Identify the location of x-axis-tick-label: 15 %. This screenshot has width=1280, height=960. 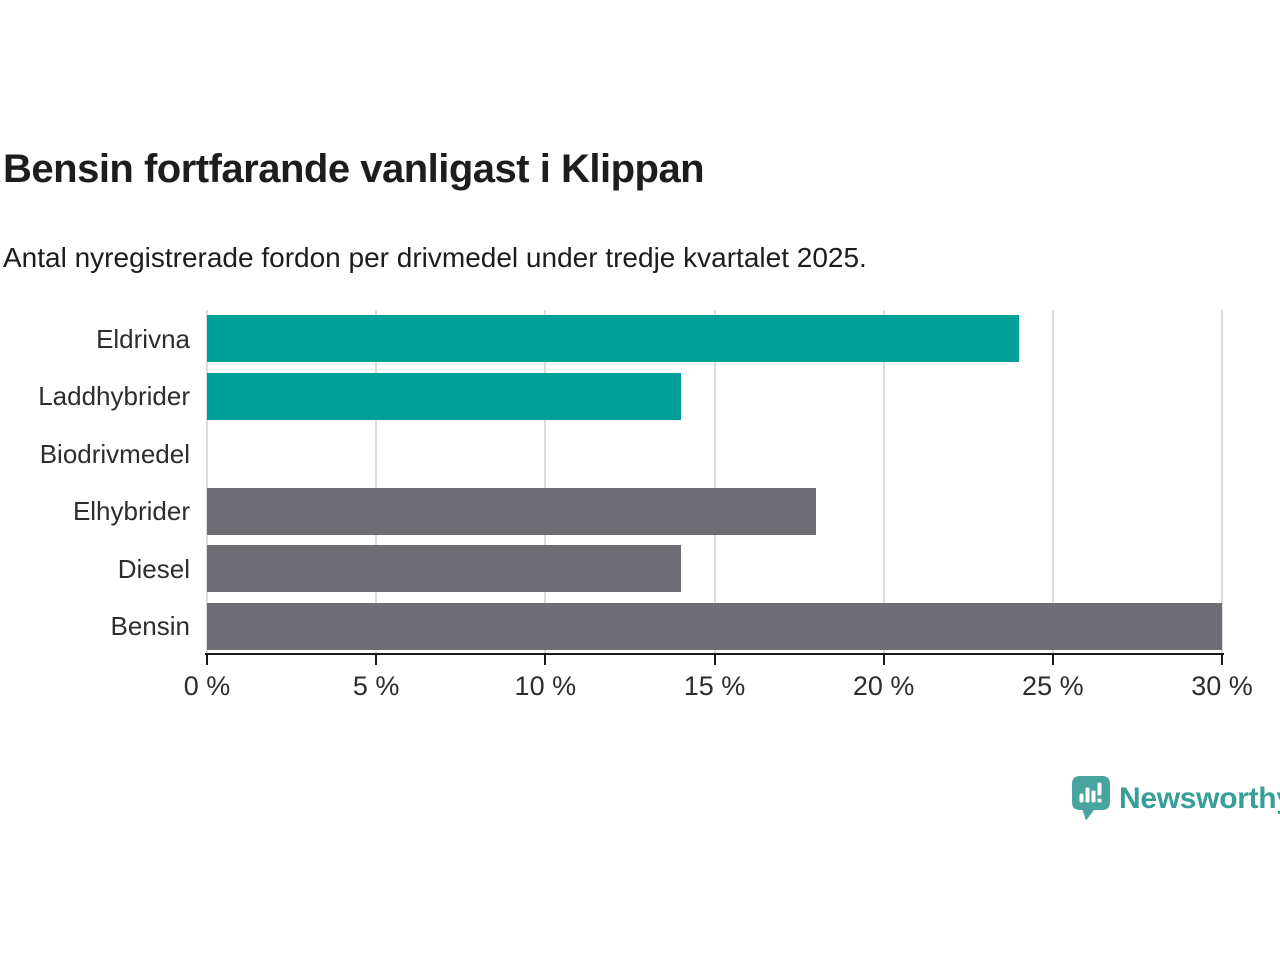
(714, 686).